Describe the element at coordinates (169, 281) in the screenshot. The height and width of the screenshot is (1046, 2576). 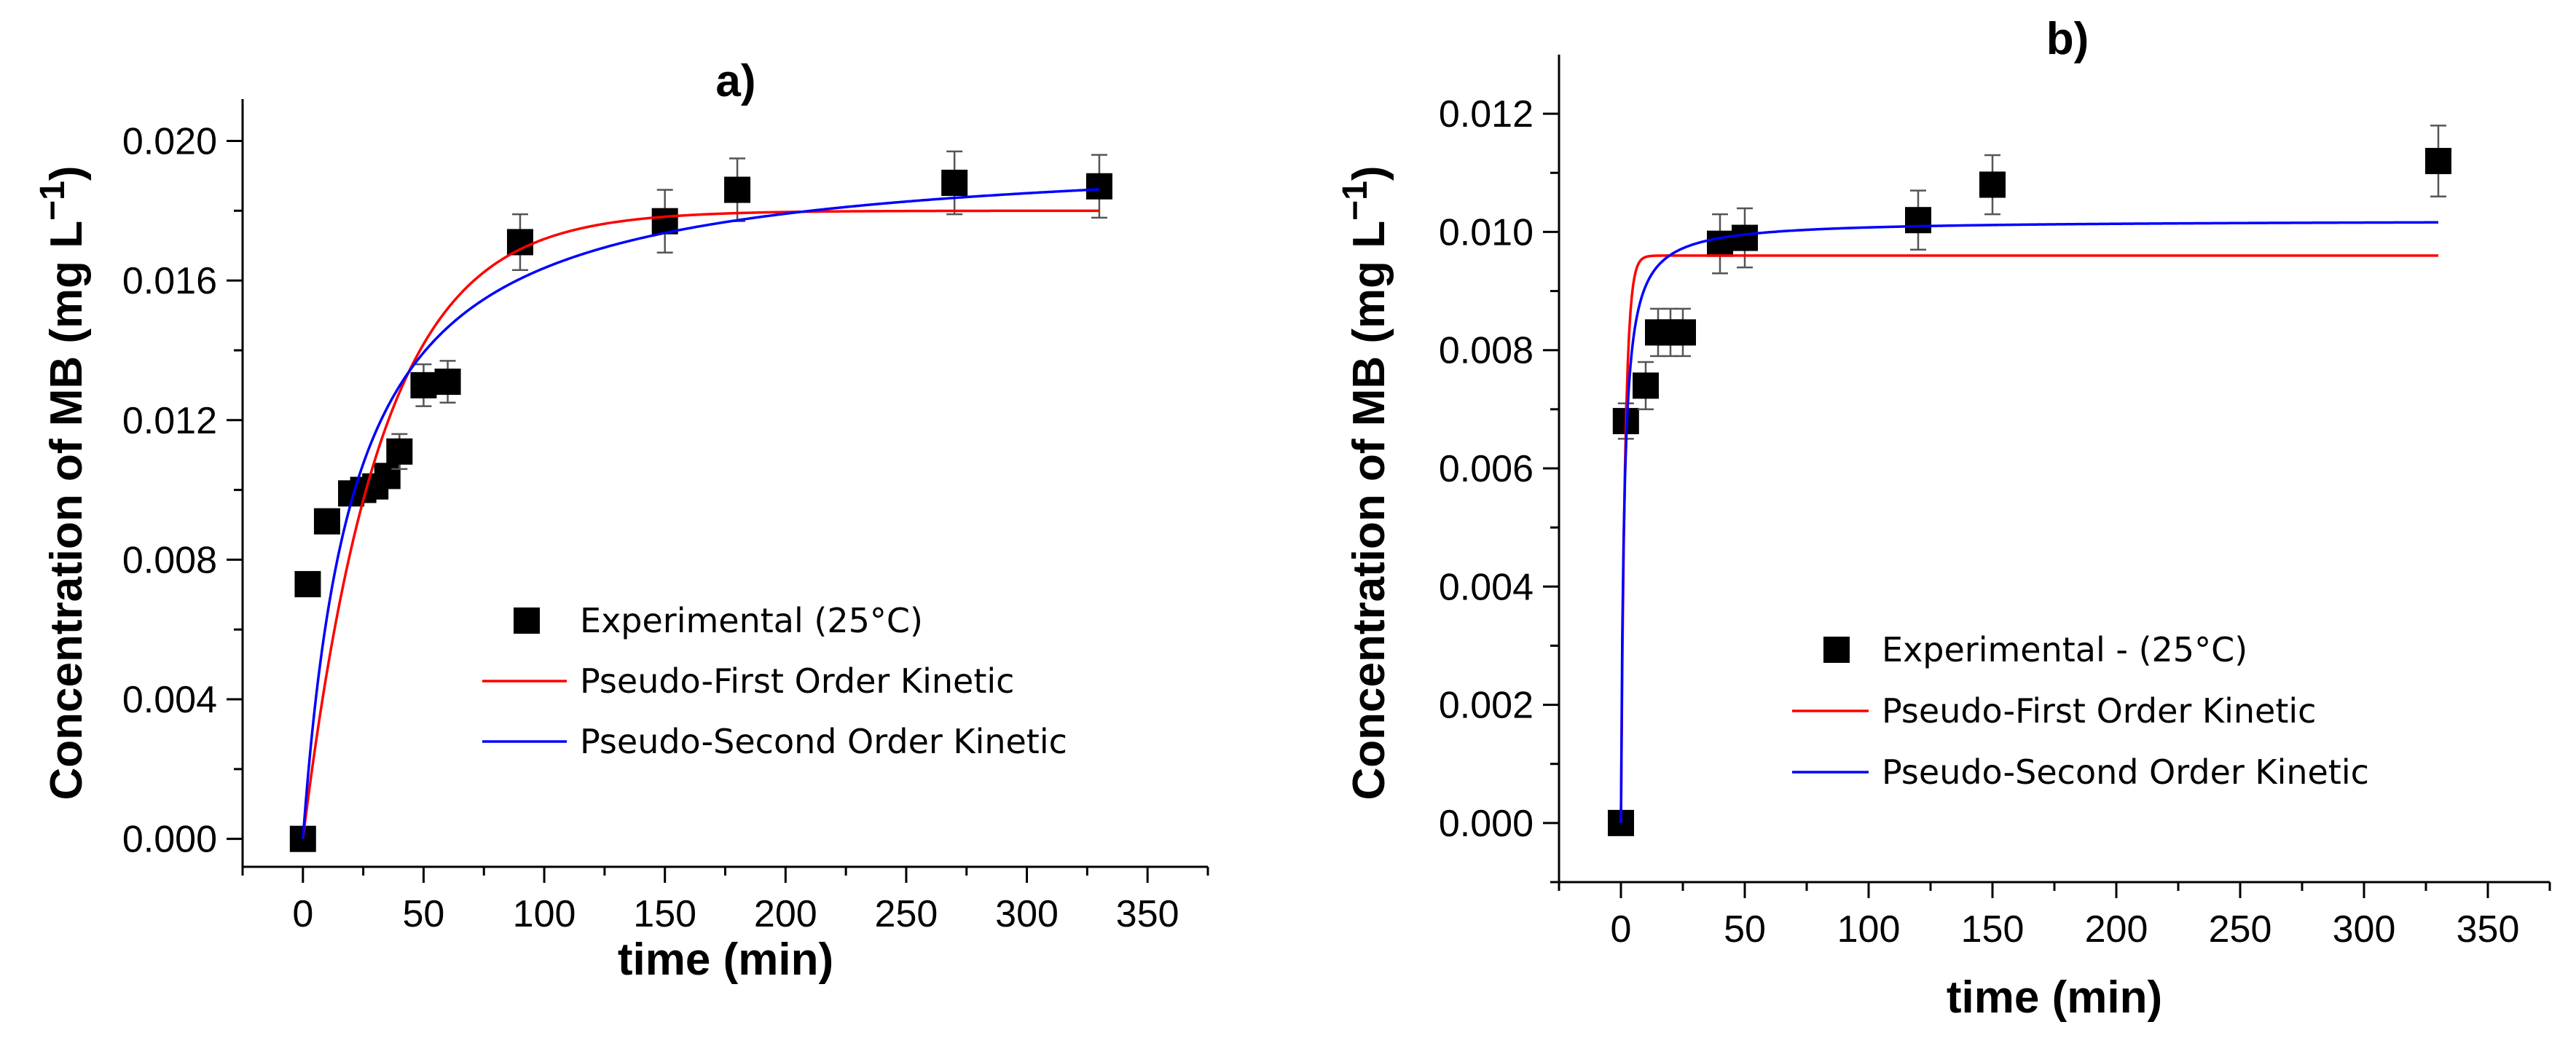
I see `y-tick-label: 0.016` at that location.